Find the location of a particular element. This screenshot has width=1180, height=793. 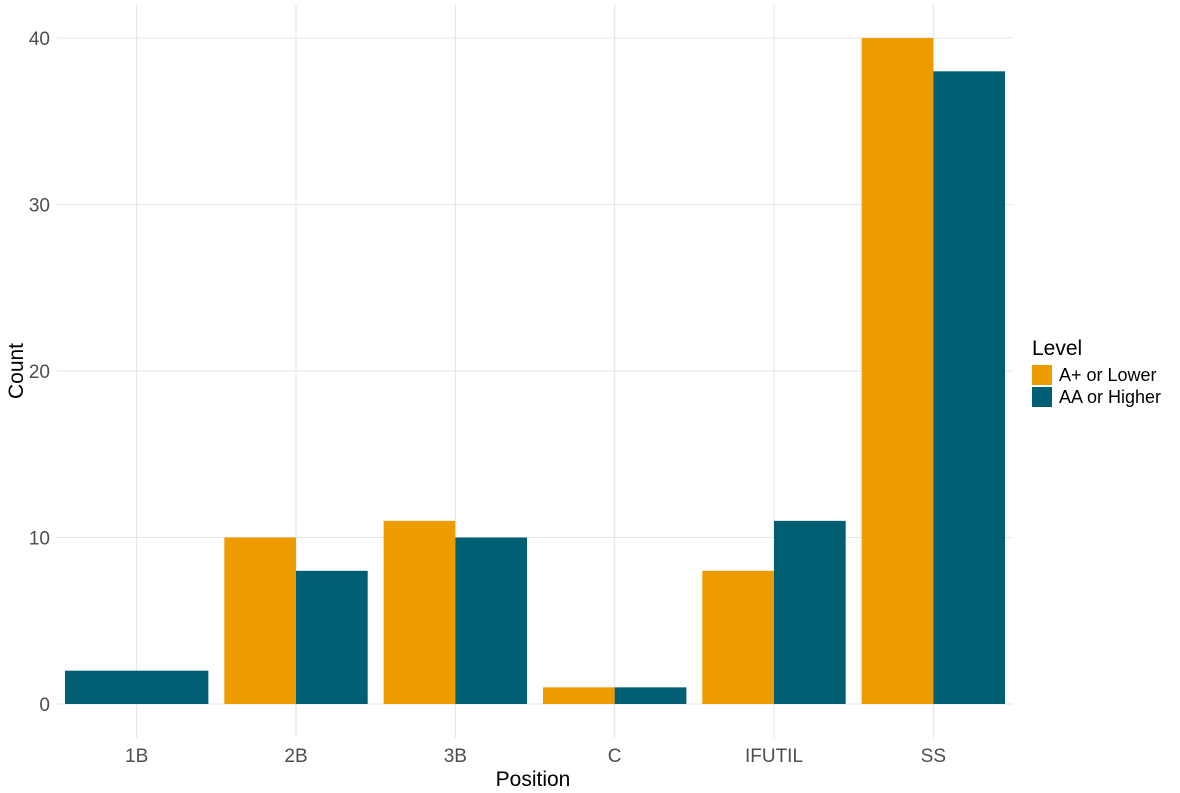

bar-2b-aa-or-higher is located at coordinates (332, 637).